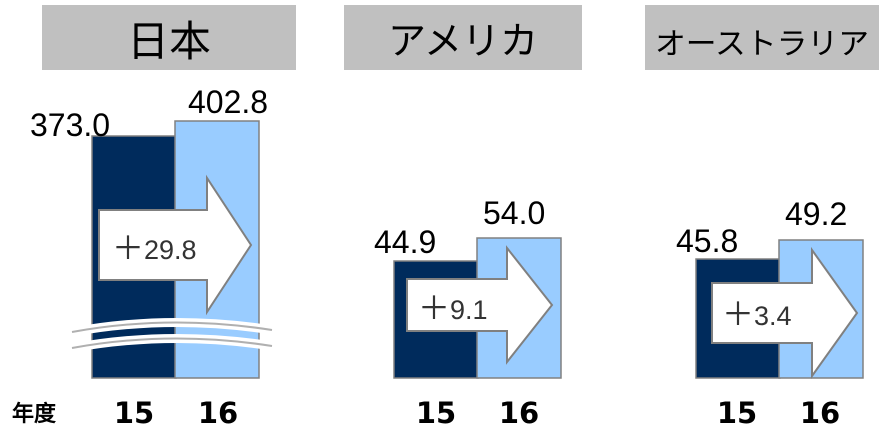 Image resolution: width=883 pixels, height=429 pixels. I want to click on value-label-japan-16: 402.8, so click(228, 102).